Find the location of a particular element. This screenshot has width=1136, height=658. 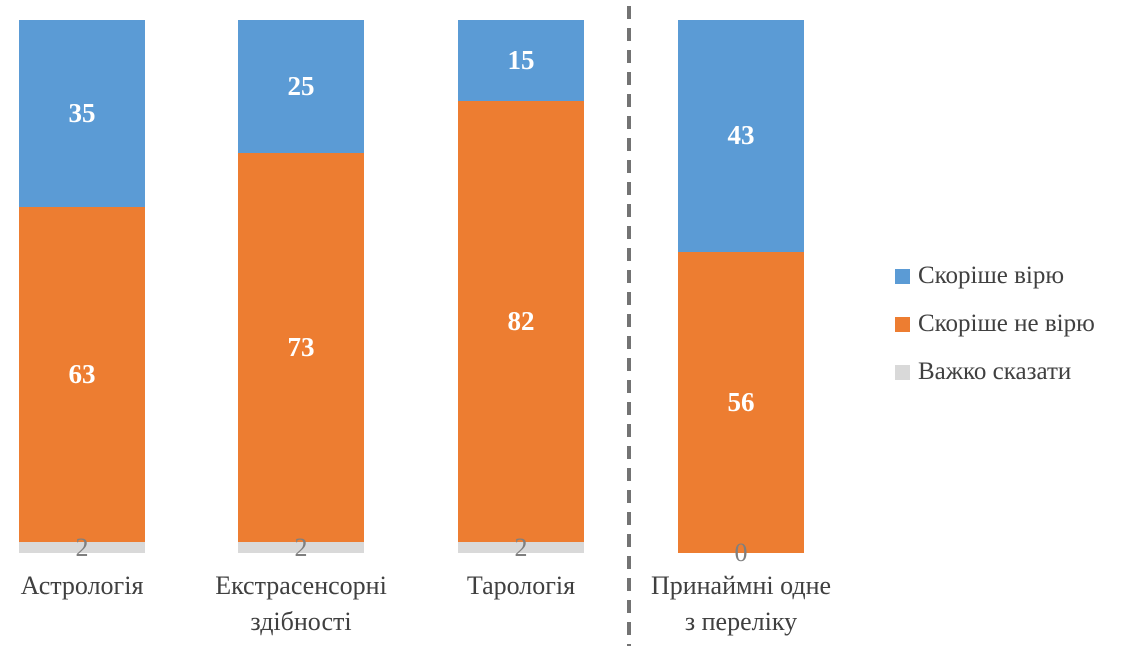

legend-label-hard-to-say: Важко сказати is located at coordinates (995, 371).